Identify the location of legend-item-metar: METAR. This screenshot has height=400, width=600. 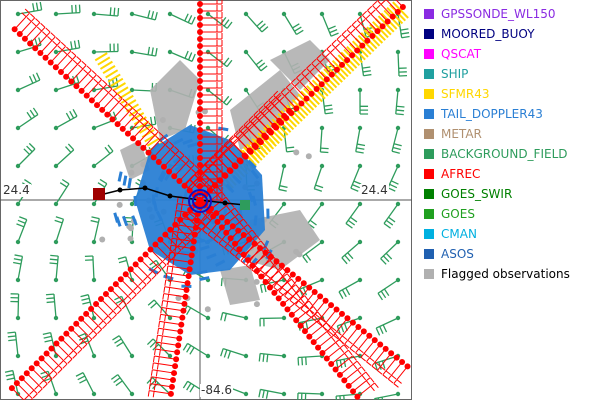
(508, 136).